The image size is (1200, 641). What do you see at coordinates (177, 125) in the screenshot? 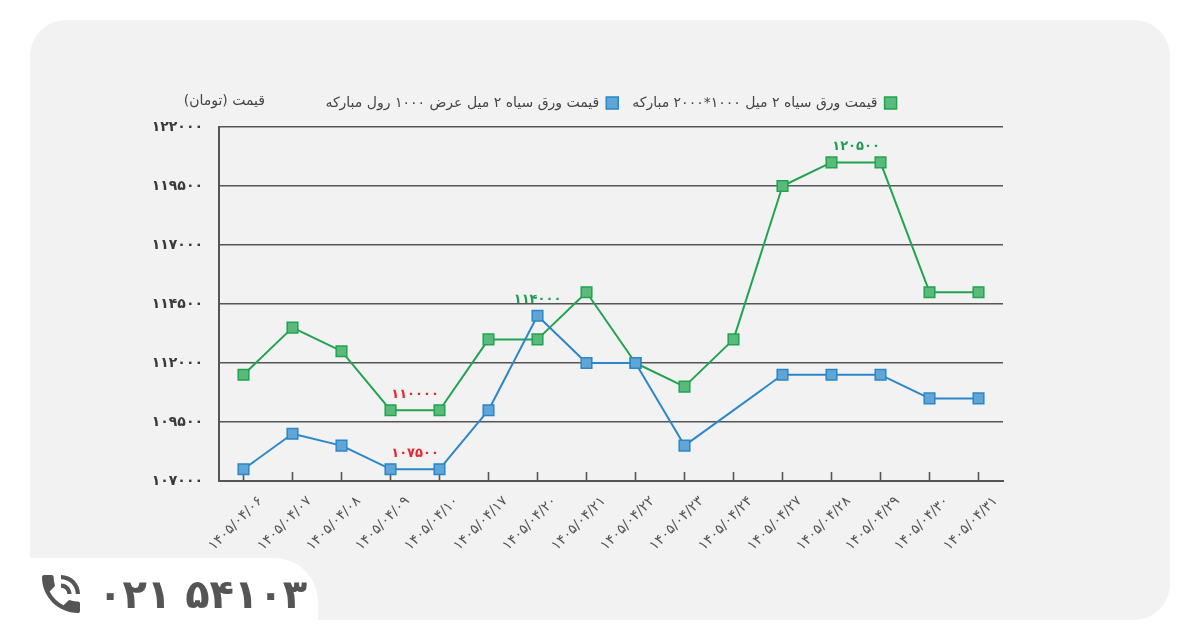
I see `y-tick-label: ۱۲۲۰۰۰` at bounding box center [177, 125].